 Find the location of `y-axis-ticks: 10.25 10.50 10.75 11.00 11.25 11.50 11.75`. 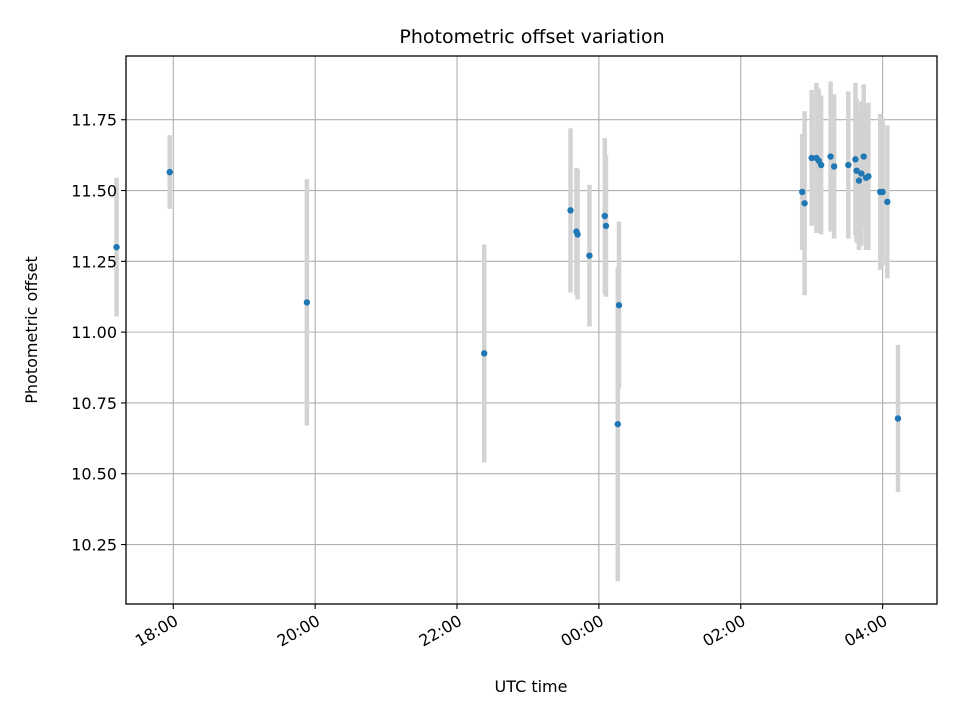

y-axis-ticks: 10.25 10.50 10.75 11.00 11.25 11.50 11.75 is located at coordinates (98, 333).